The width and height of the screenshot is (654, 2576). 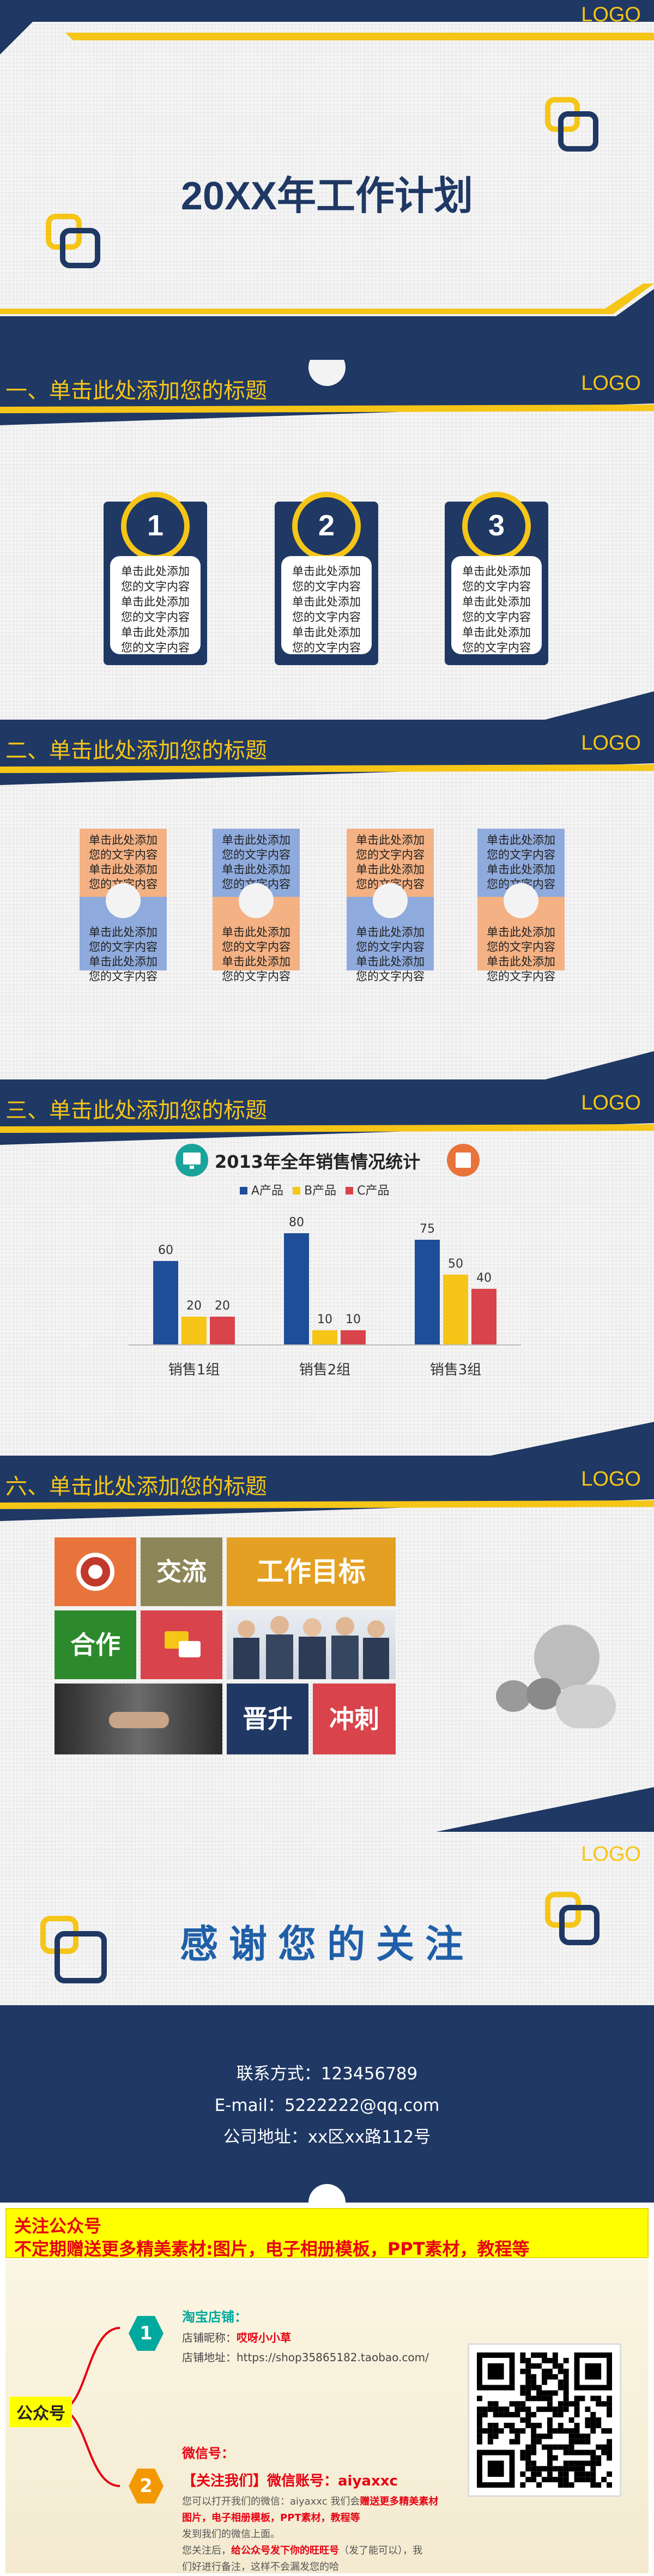 What do you see at coordinates (297, 1222) in the screenshot?
I see `data-label: 80` at bounding box center [297, 1222].